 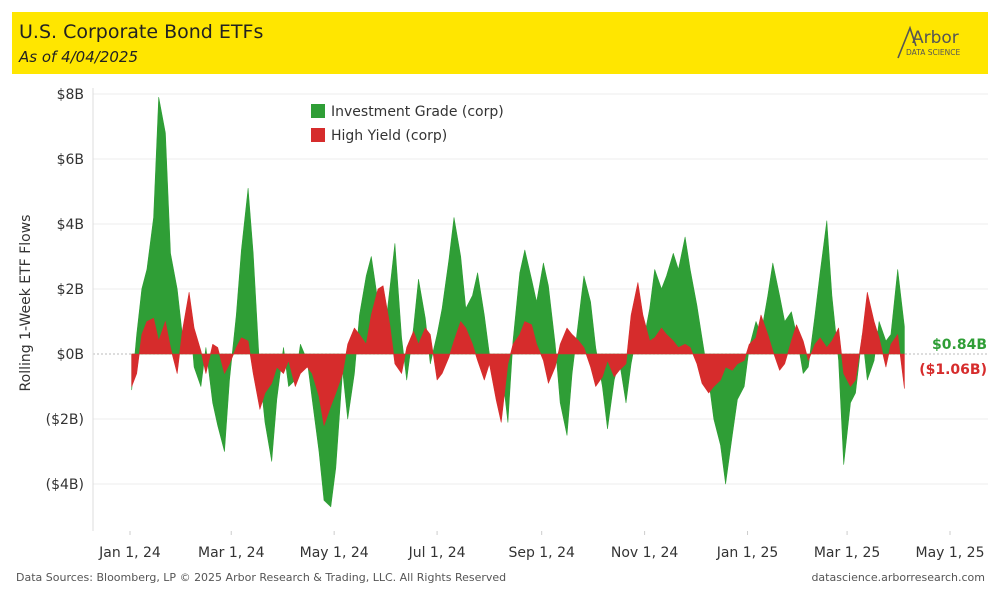 What do you see at coordinates (70, 160) in the screenshot?
I see `y-tick-label: $6B` at bounding box center [70, 160].